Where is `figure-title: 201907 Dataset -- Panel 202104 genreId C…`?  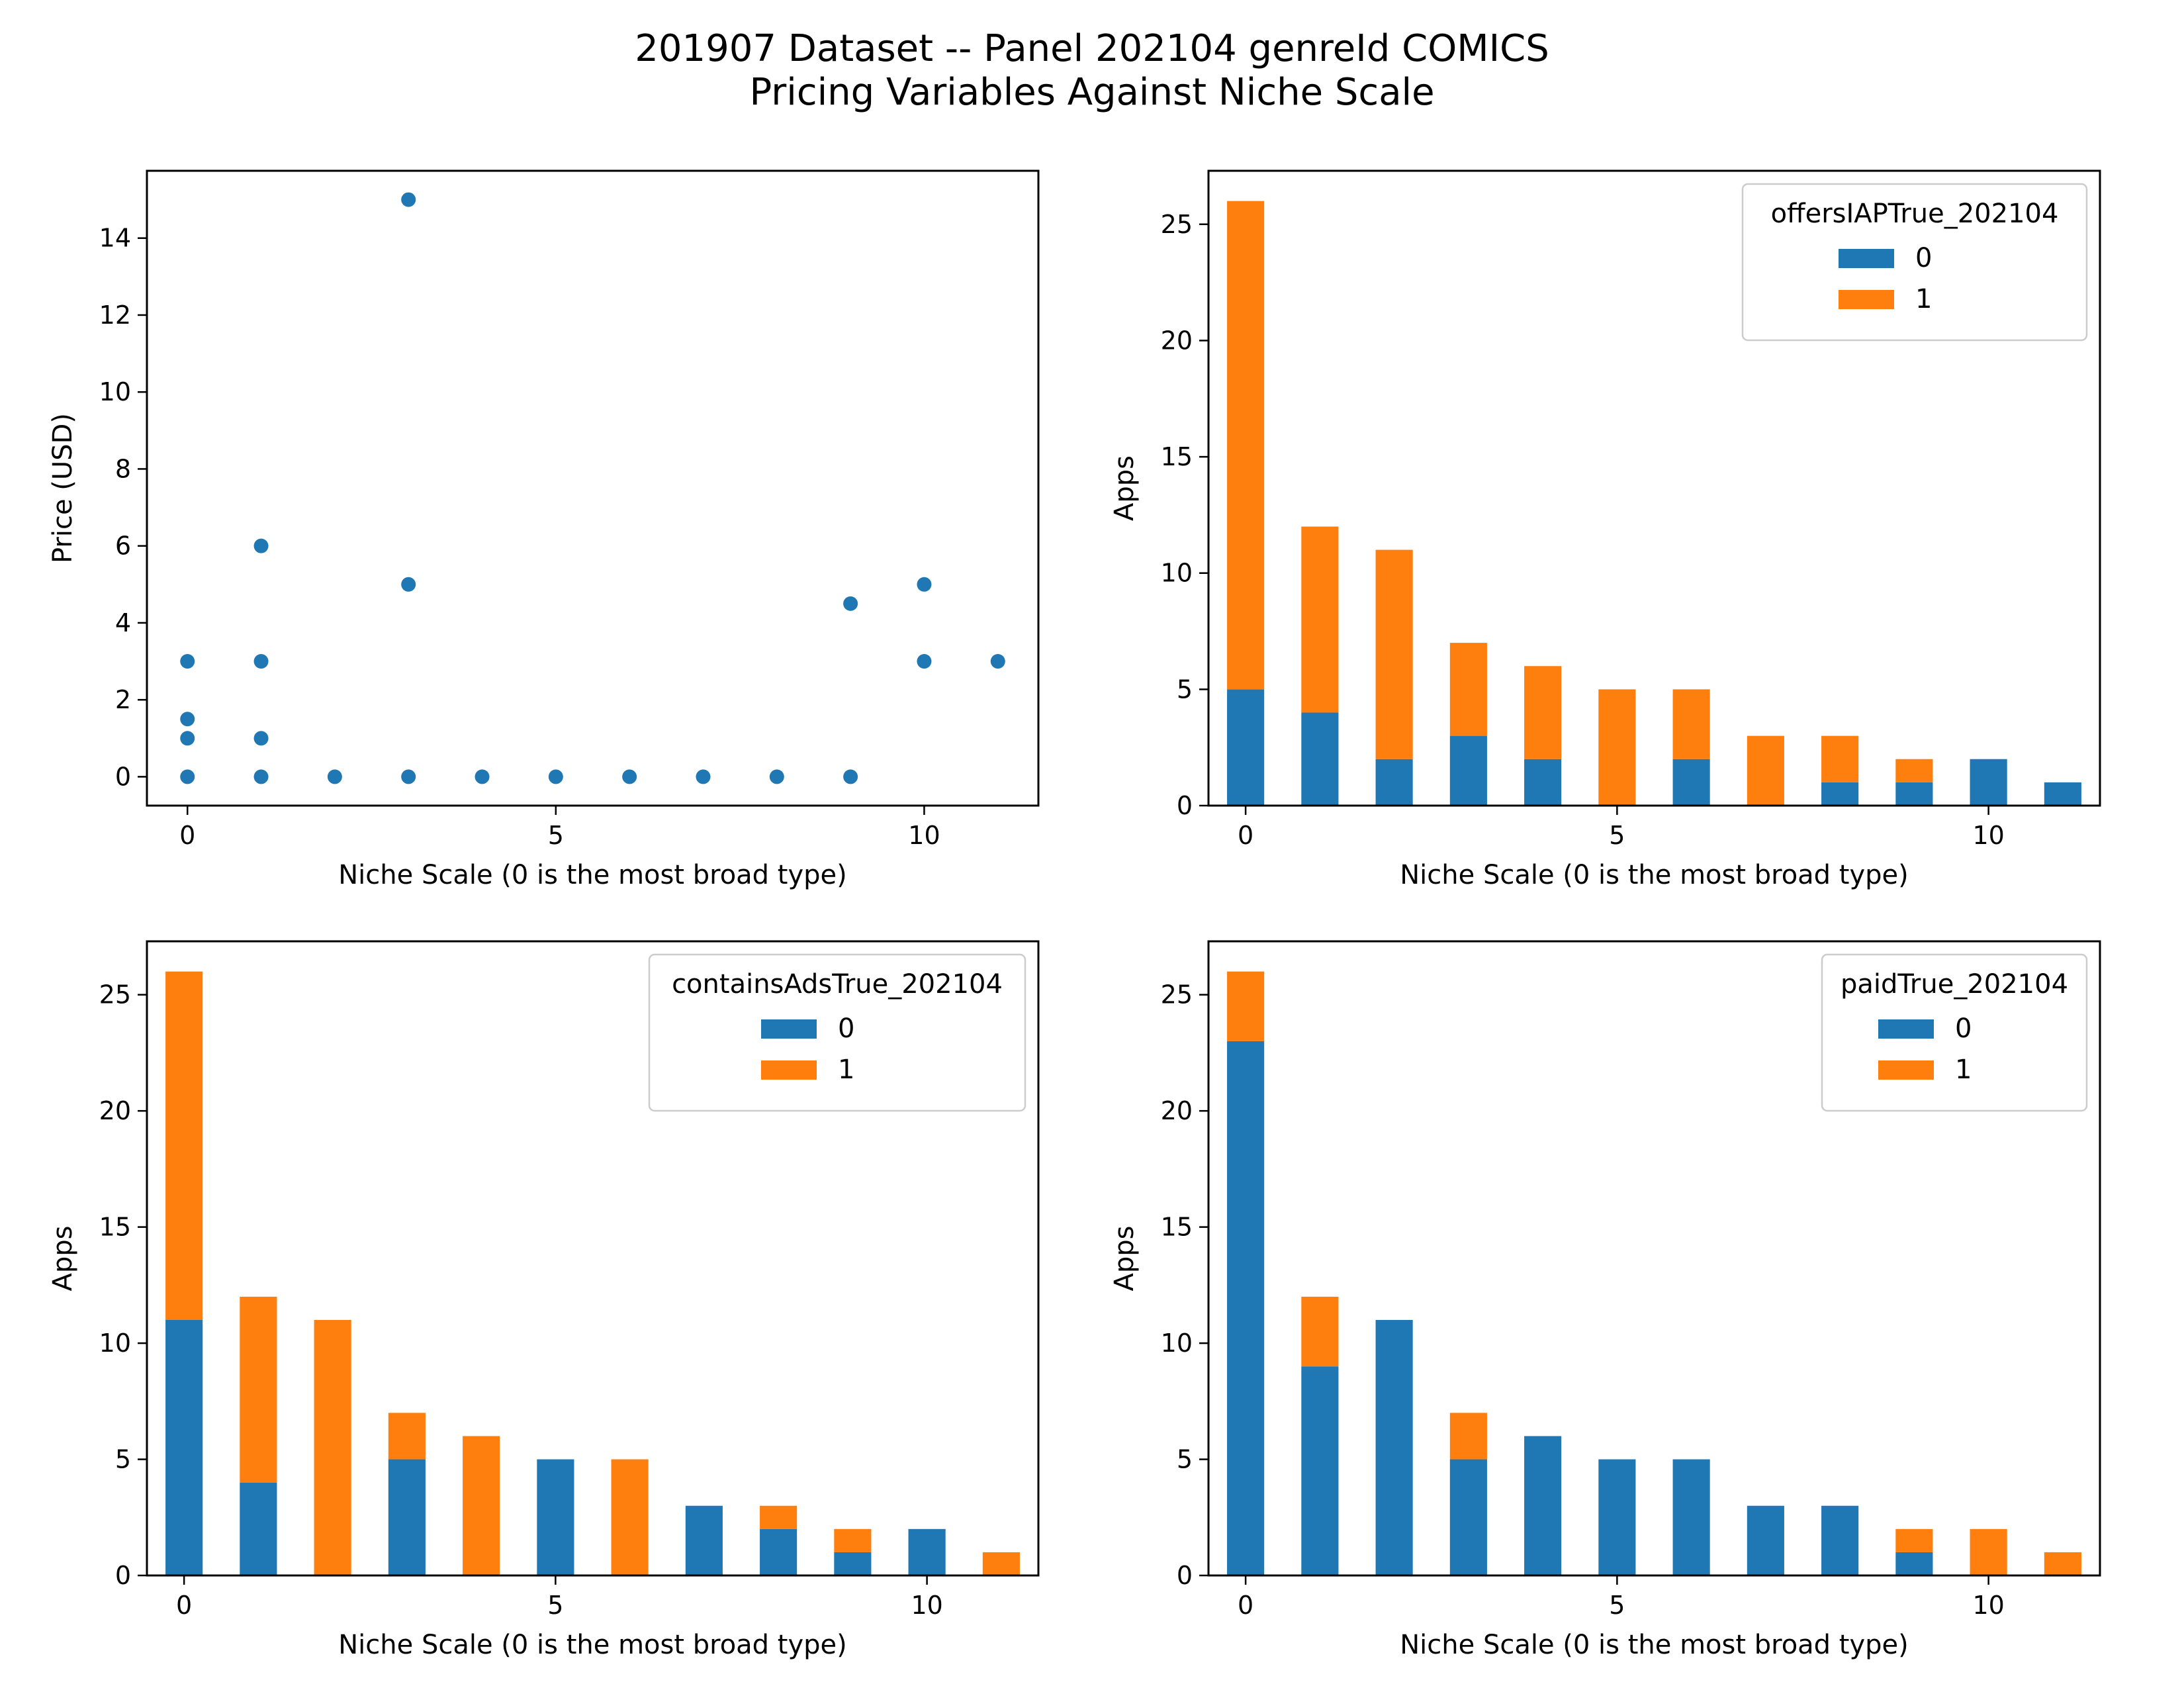
figure-title: 201907 Dataset -- Panel 202104 genreId C… is located at coordinates (1092, 48).